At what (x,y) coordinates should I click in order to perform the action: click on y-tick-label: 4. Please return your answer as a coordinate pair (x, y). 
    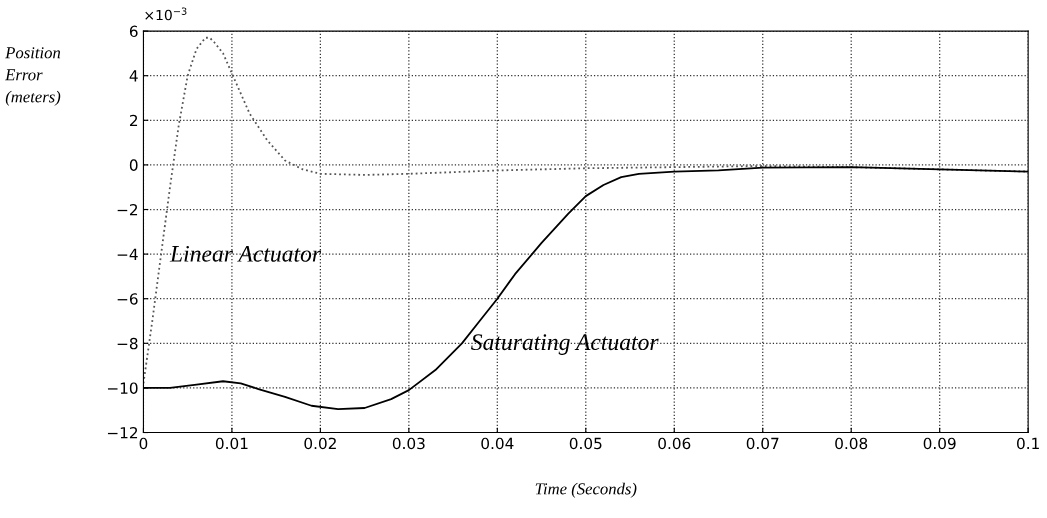
    Looking at the image, I should click on (133, 76).